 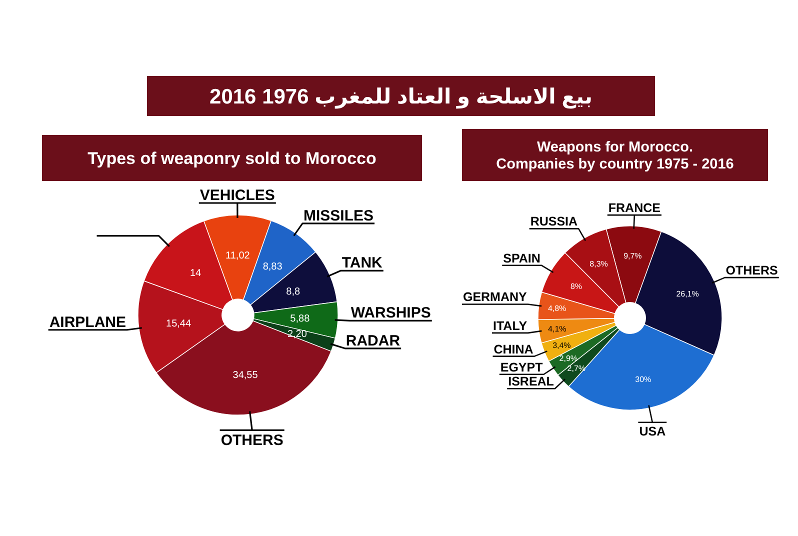 What do you see at coordinates (300, 319) in the screenshot?
I see `data-label: 5,88` at bounding box center [300, 319].